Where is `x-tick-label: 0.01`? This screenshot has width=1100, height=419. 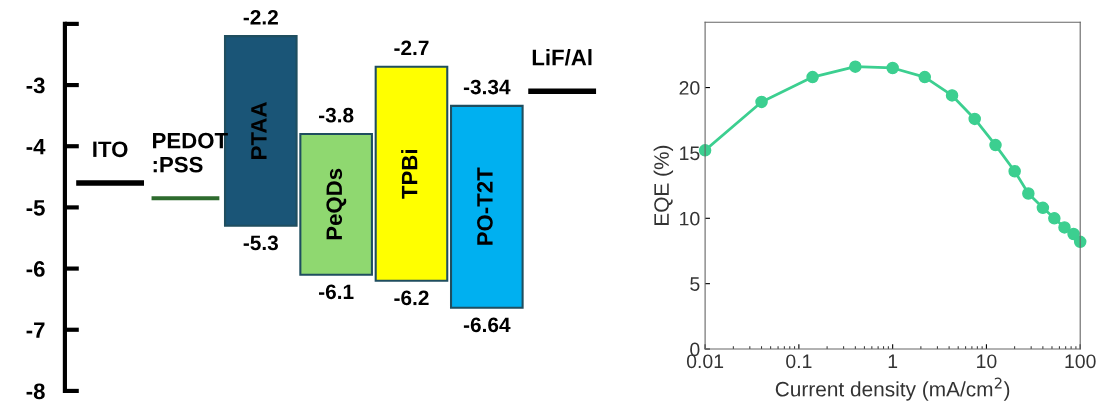 x-tick-label: 0.01 is located at coordinates (705, 361).